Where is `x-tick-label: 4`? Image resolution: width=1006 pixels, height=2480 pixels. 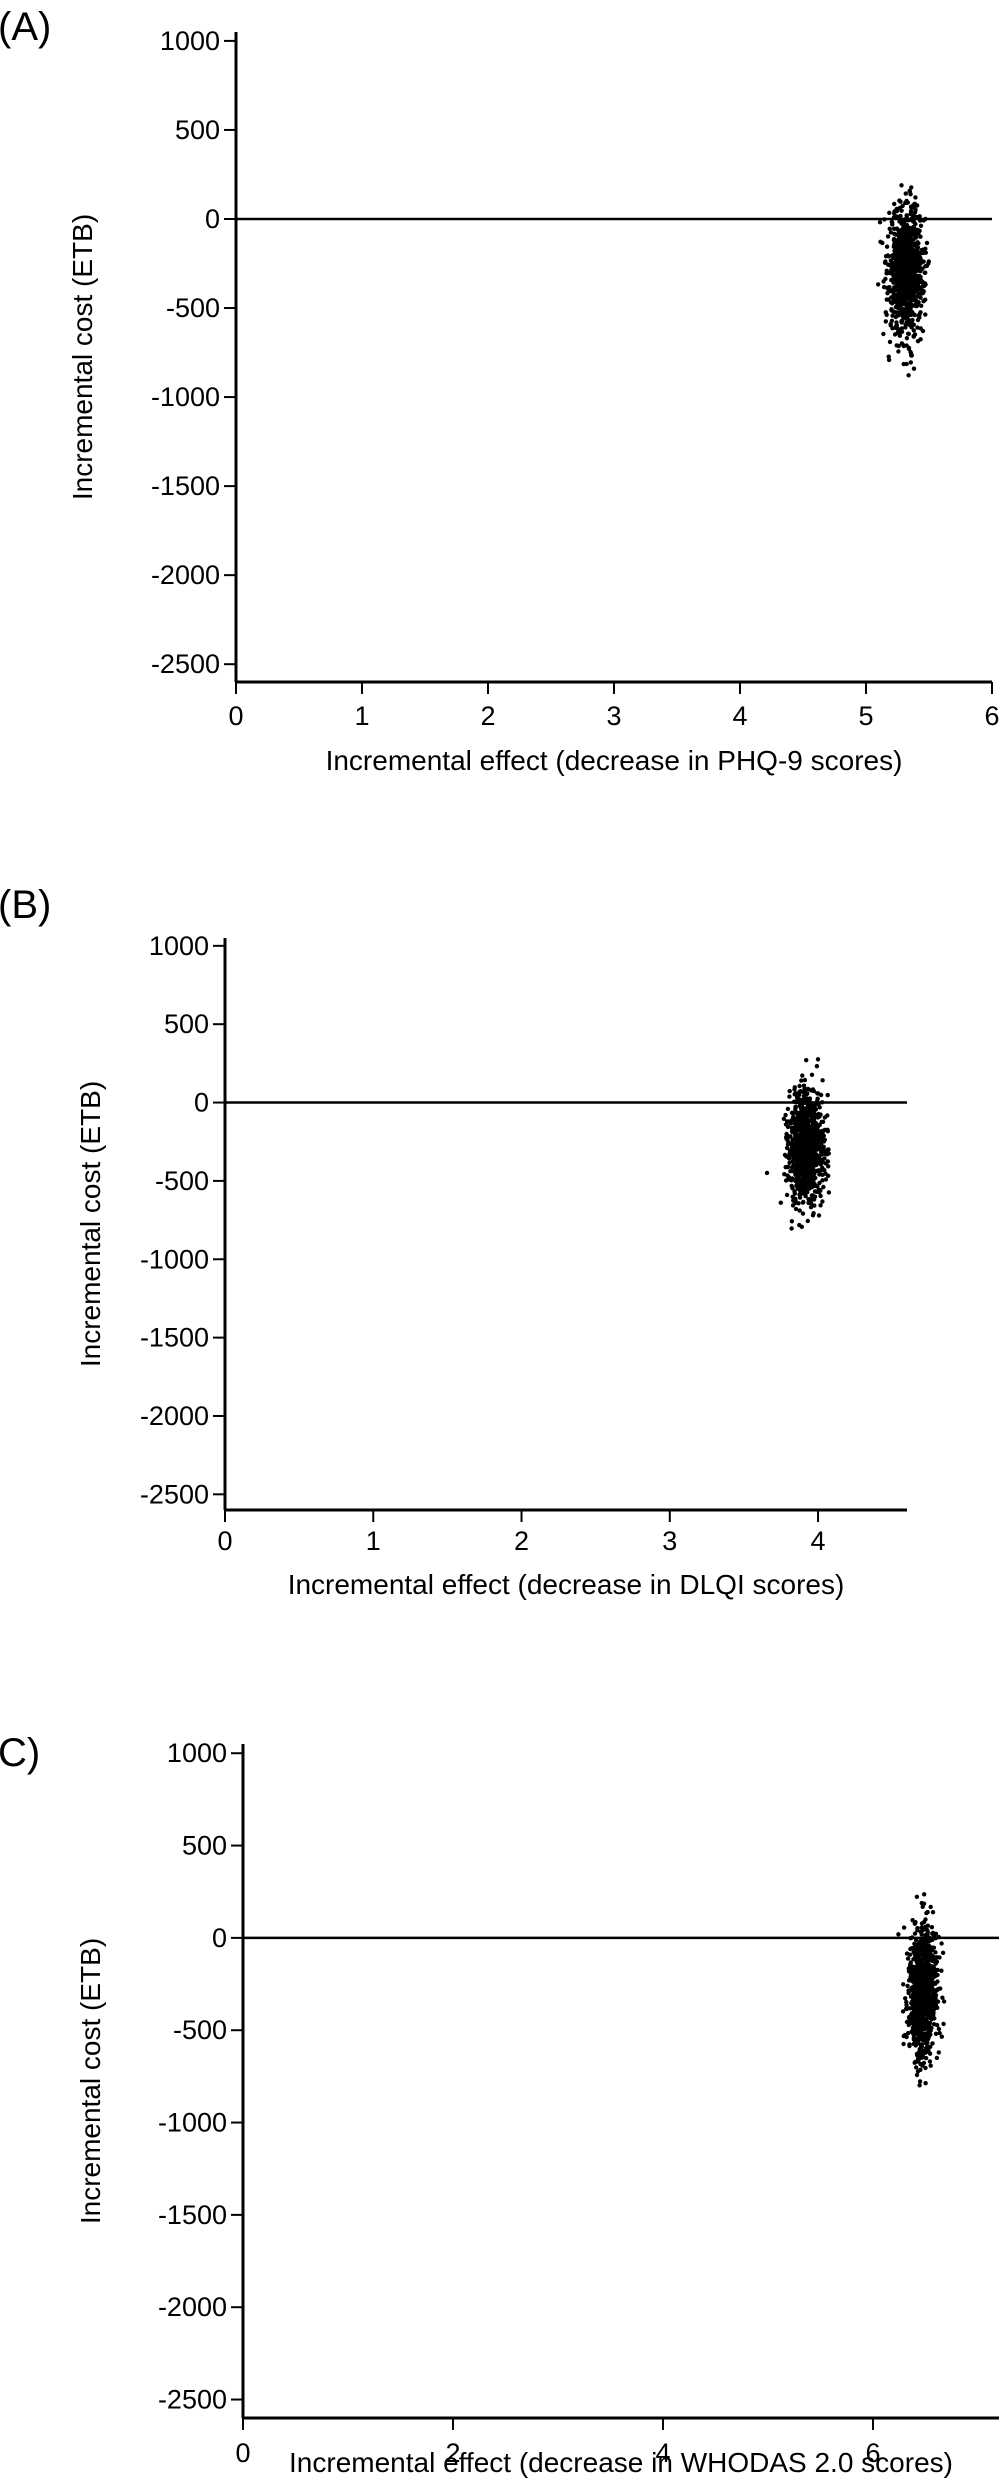 x-tick-label: 4 is located at coordinates (662, 2453).